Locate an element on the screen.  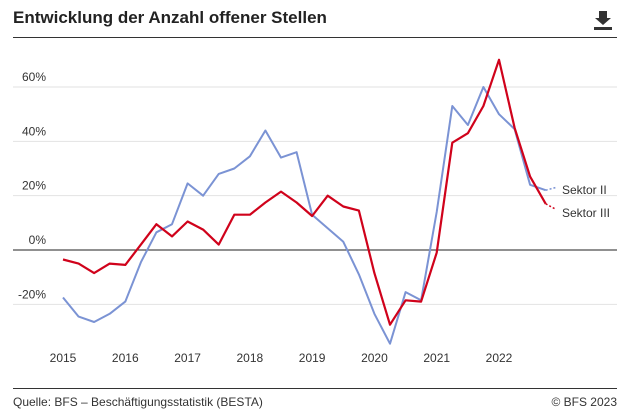
page-title: Entwicklung der Anzahl offener Stellen is located at coordinates (170, 17).